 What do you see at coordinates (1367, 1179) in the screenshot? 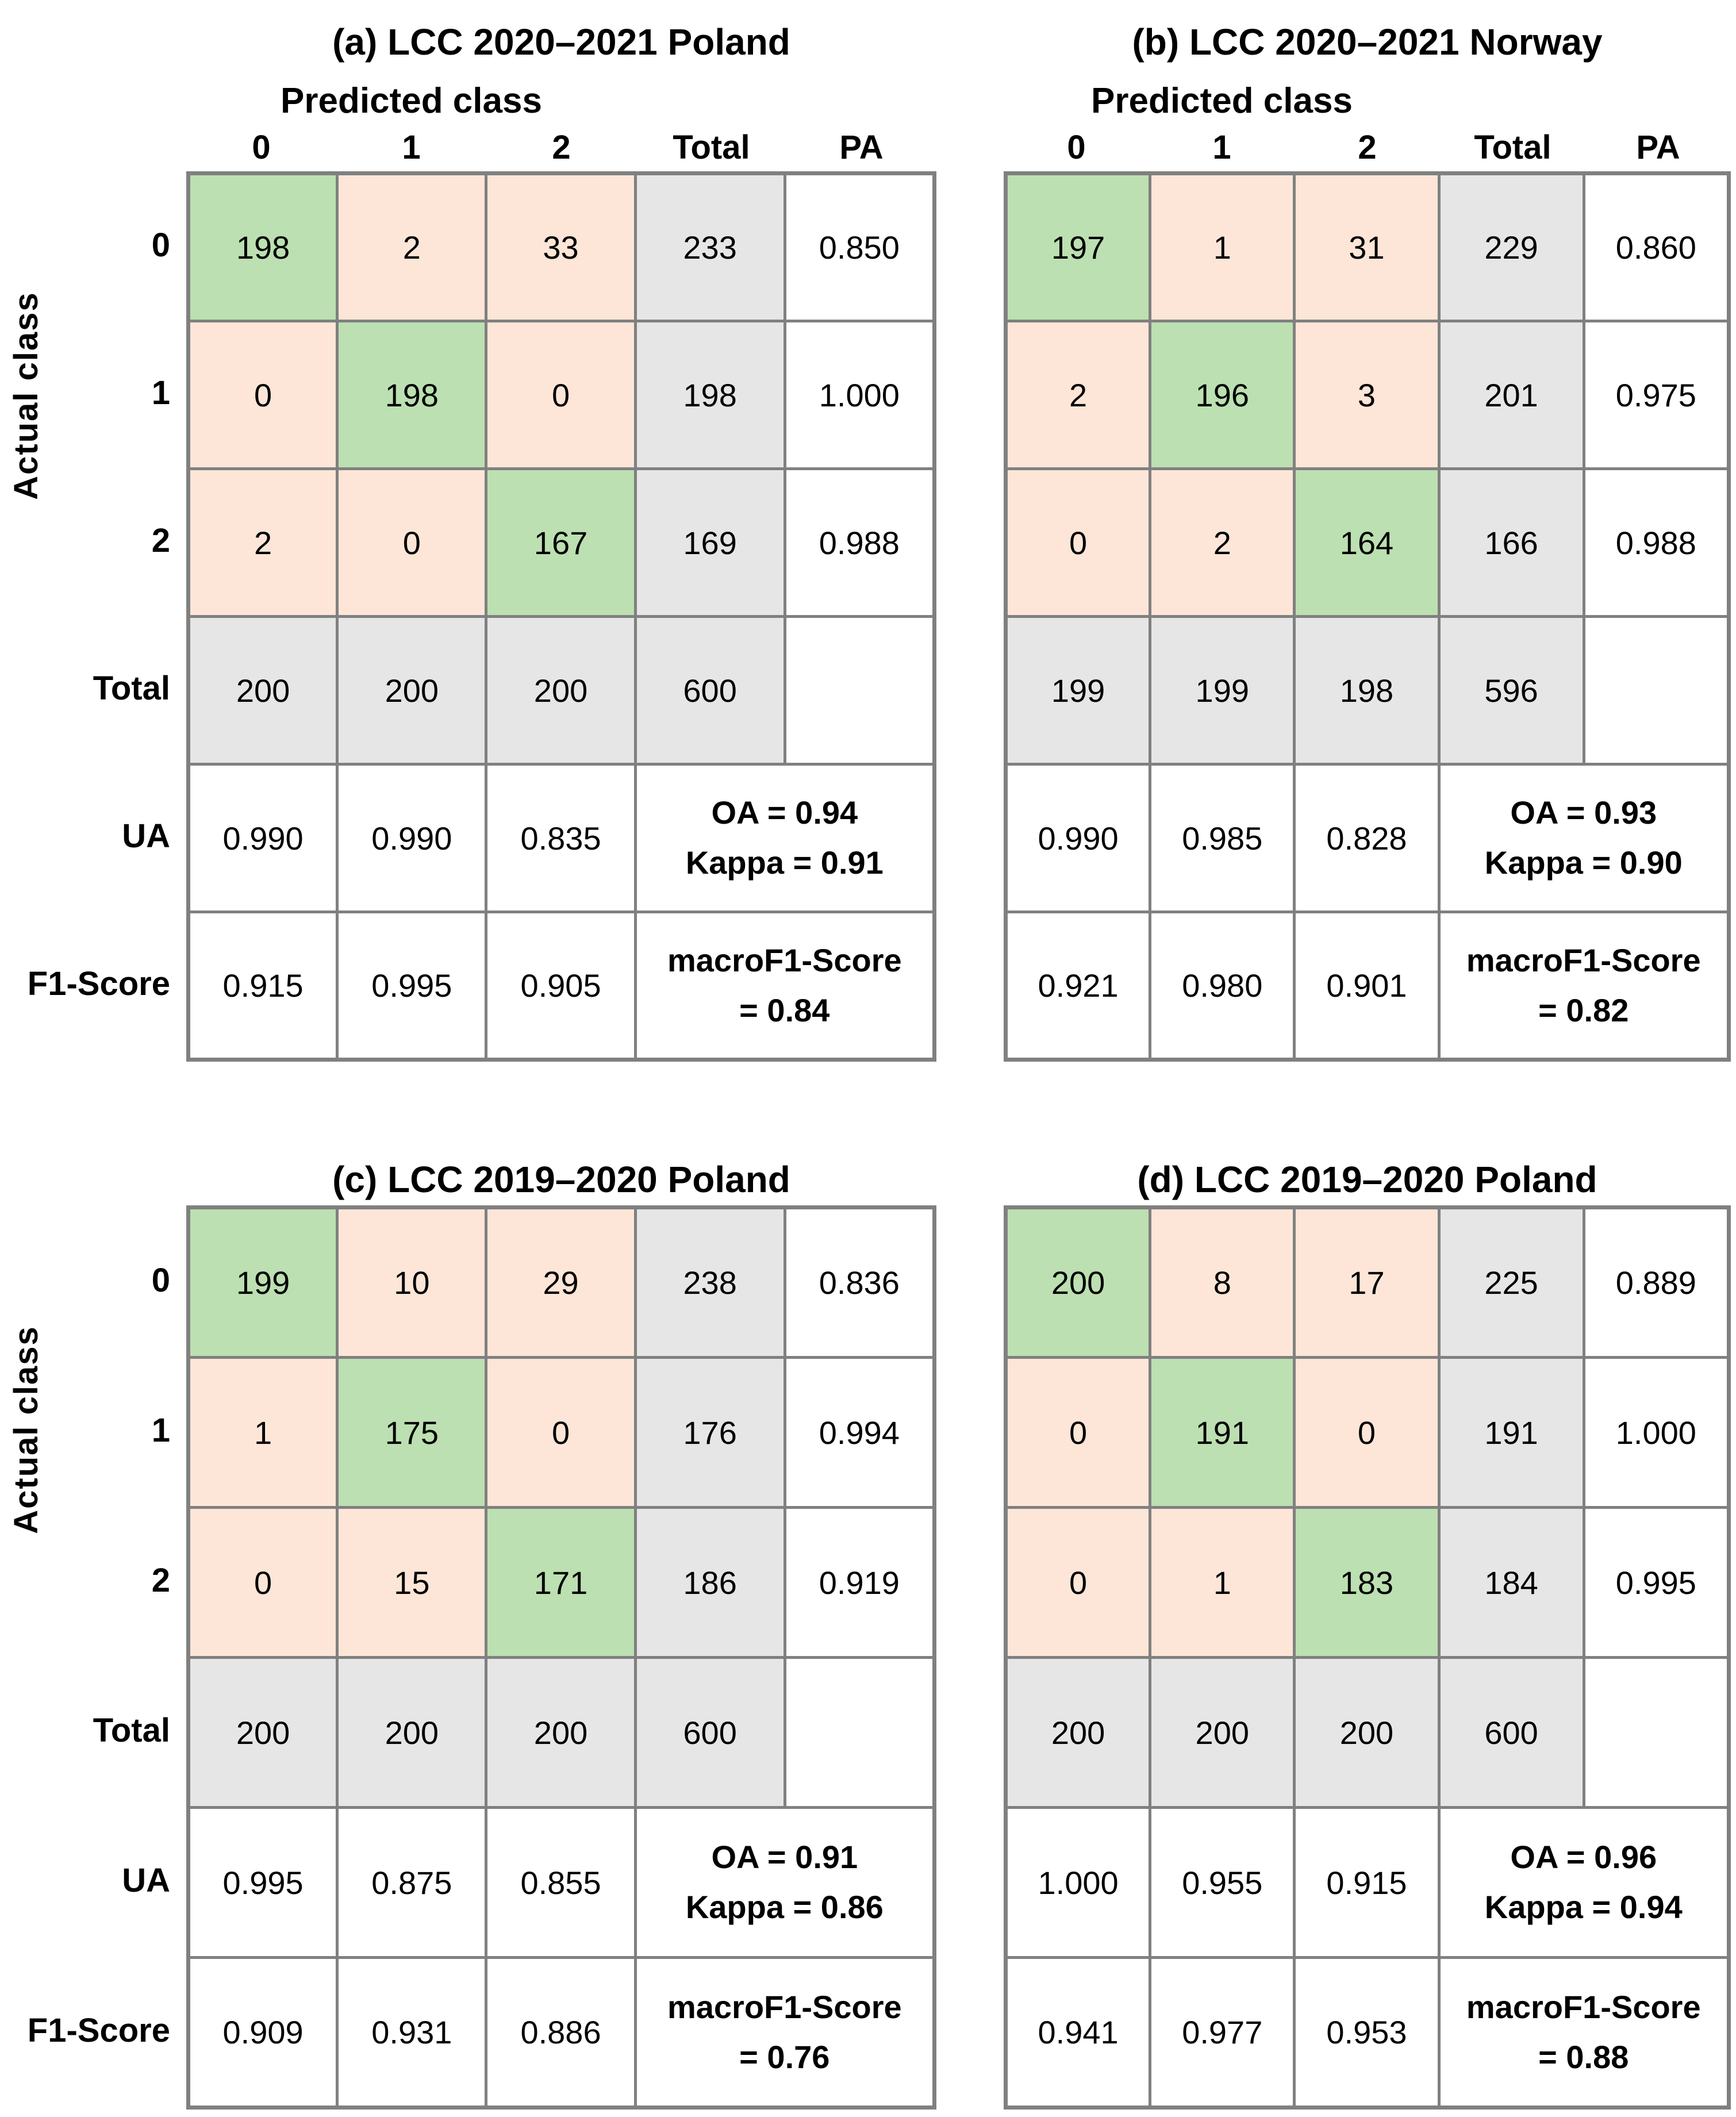
I see `panel-d-title: (d) LCC 2019–2020 Poland` at bounding box center [1367, 1179].